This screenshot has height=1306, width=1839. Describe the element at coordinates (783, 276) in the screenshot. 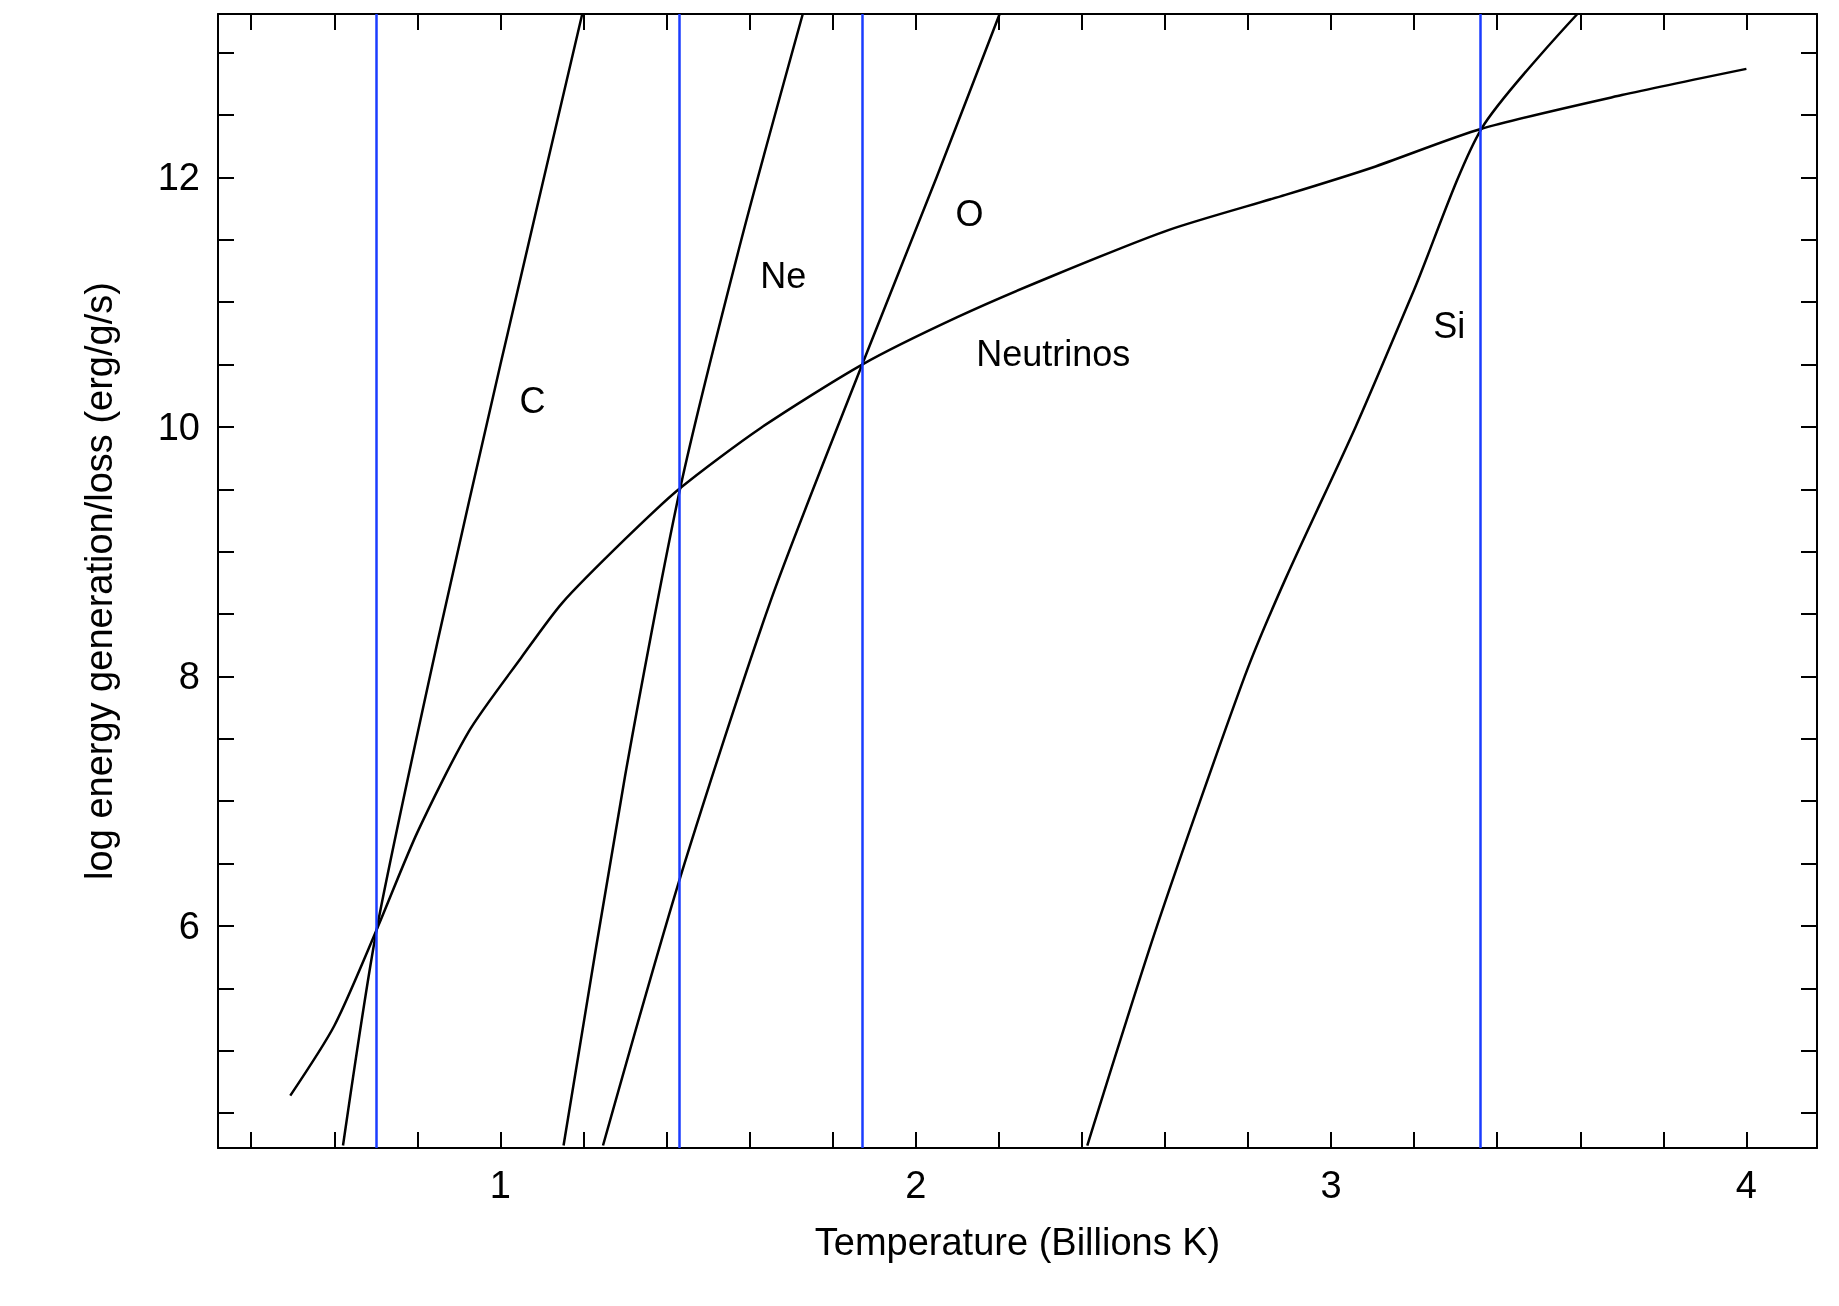

I see `series-label: Ne` at that location.